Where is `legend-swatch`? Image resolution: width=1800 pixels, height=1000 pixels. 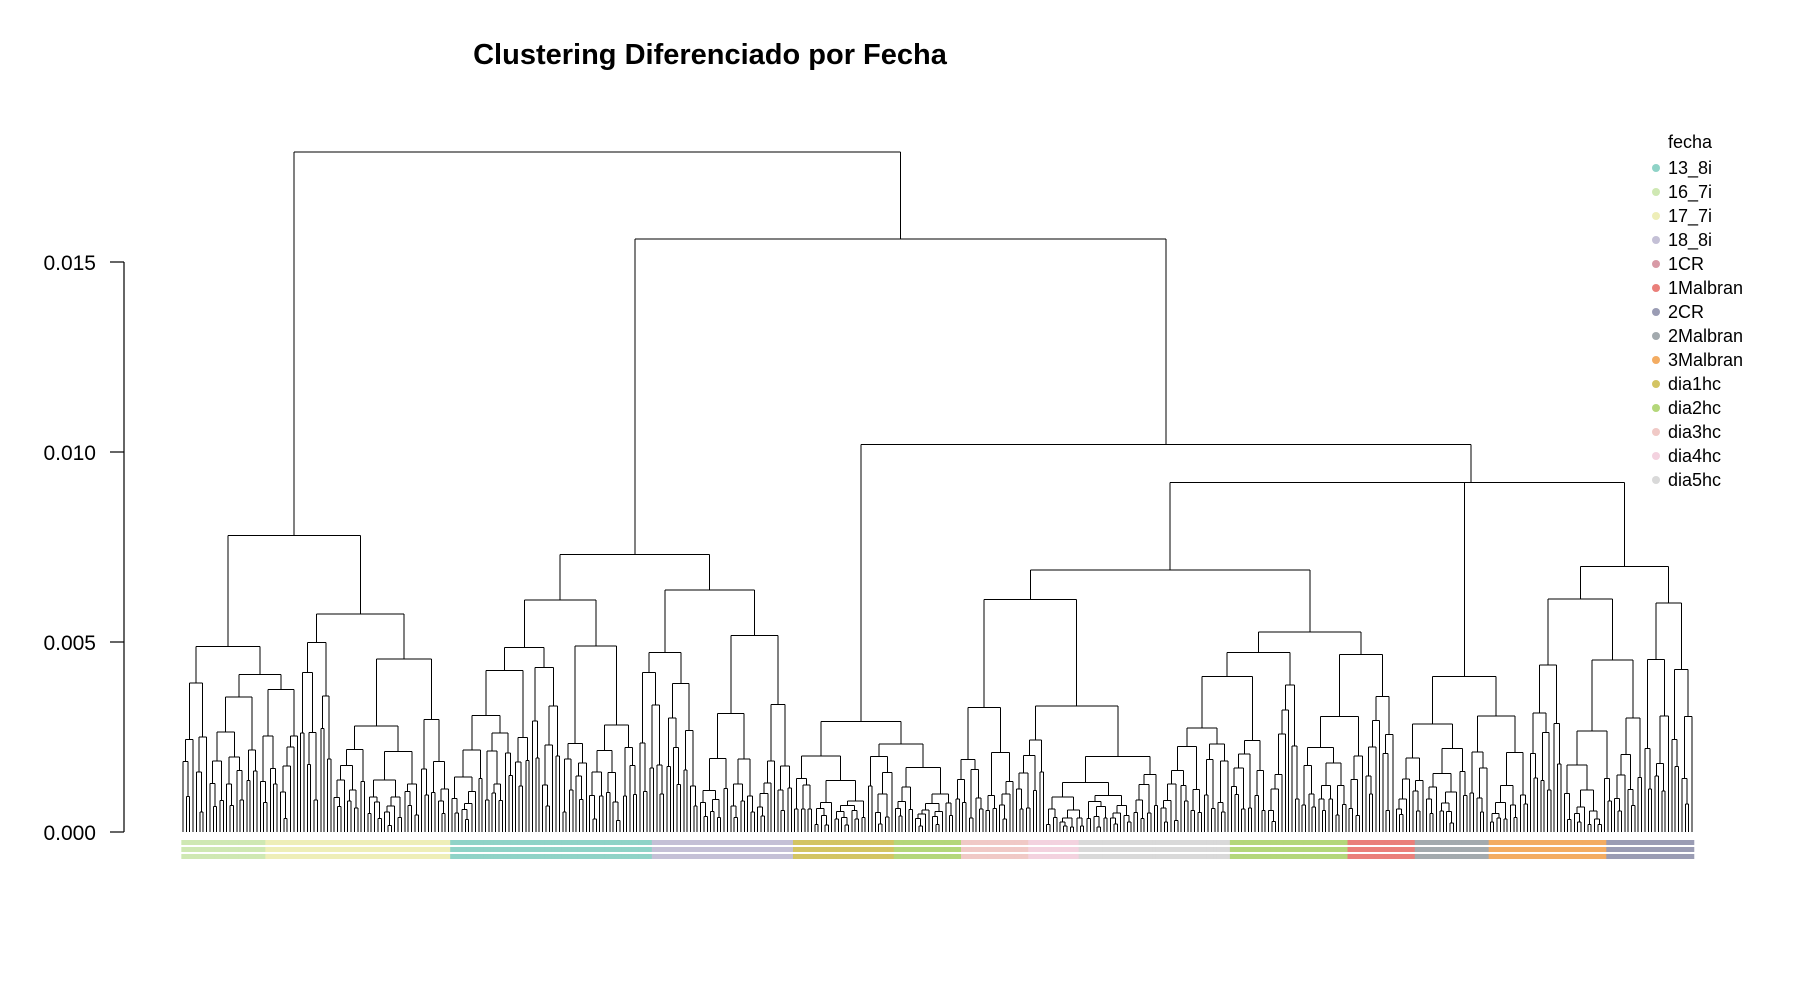
legend-swatch is located at coordinates (1656, 456).